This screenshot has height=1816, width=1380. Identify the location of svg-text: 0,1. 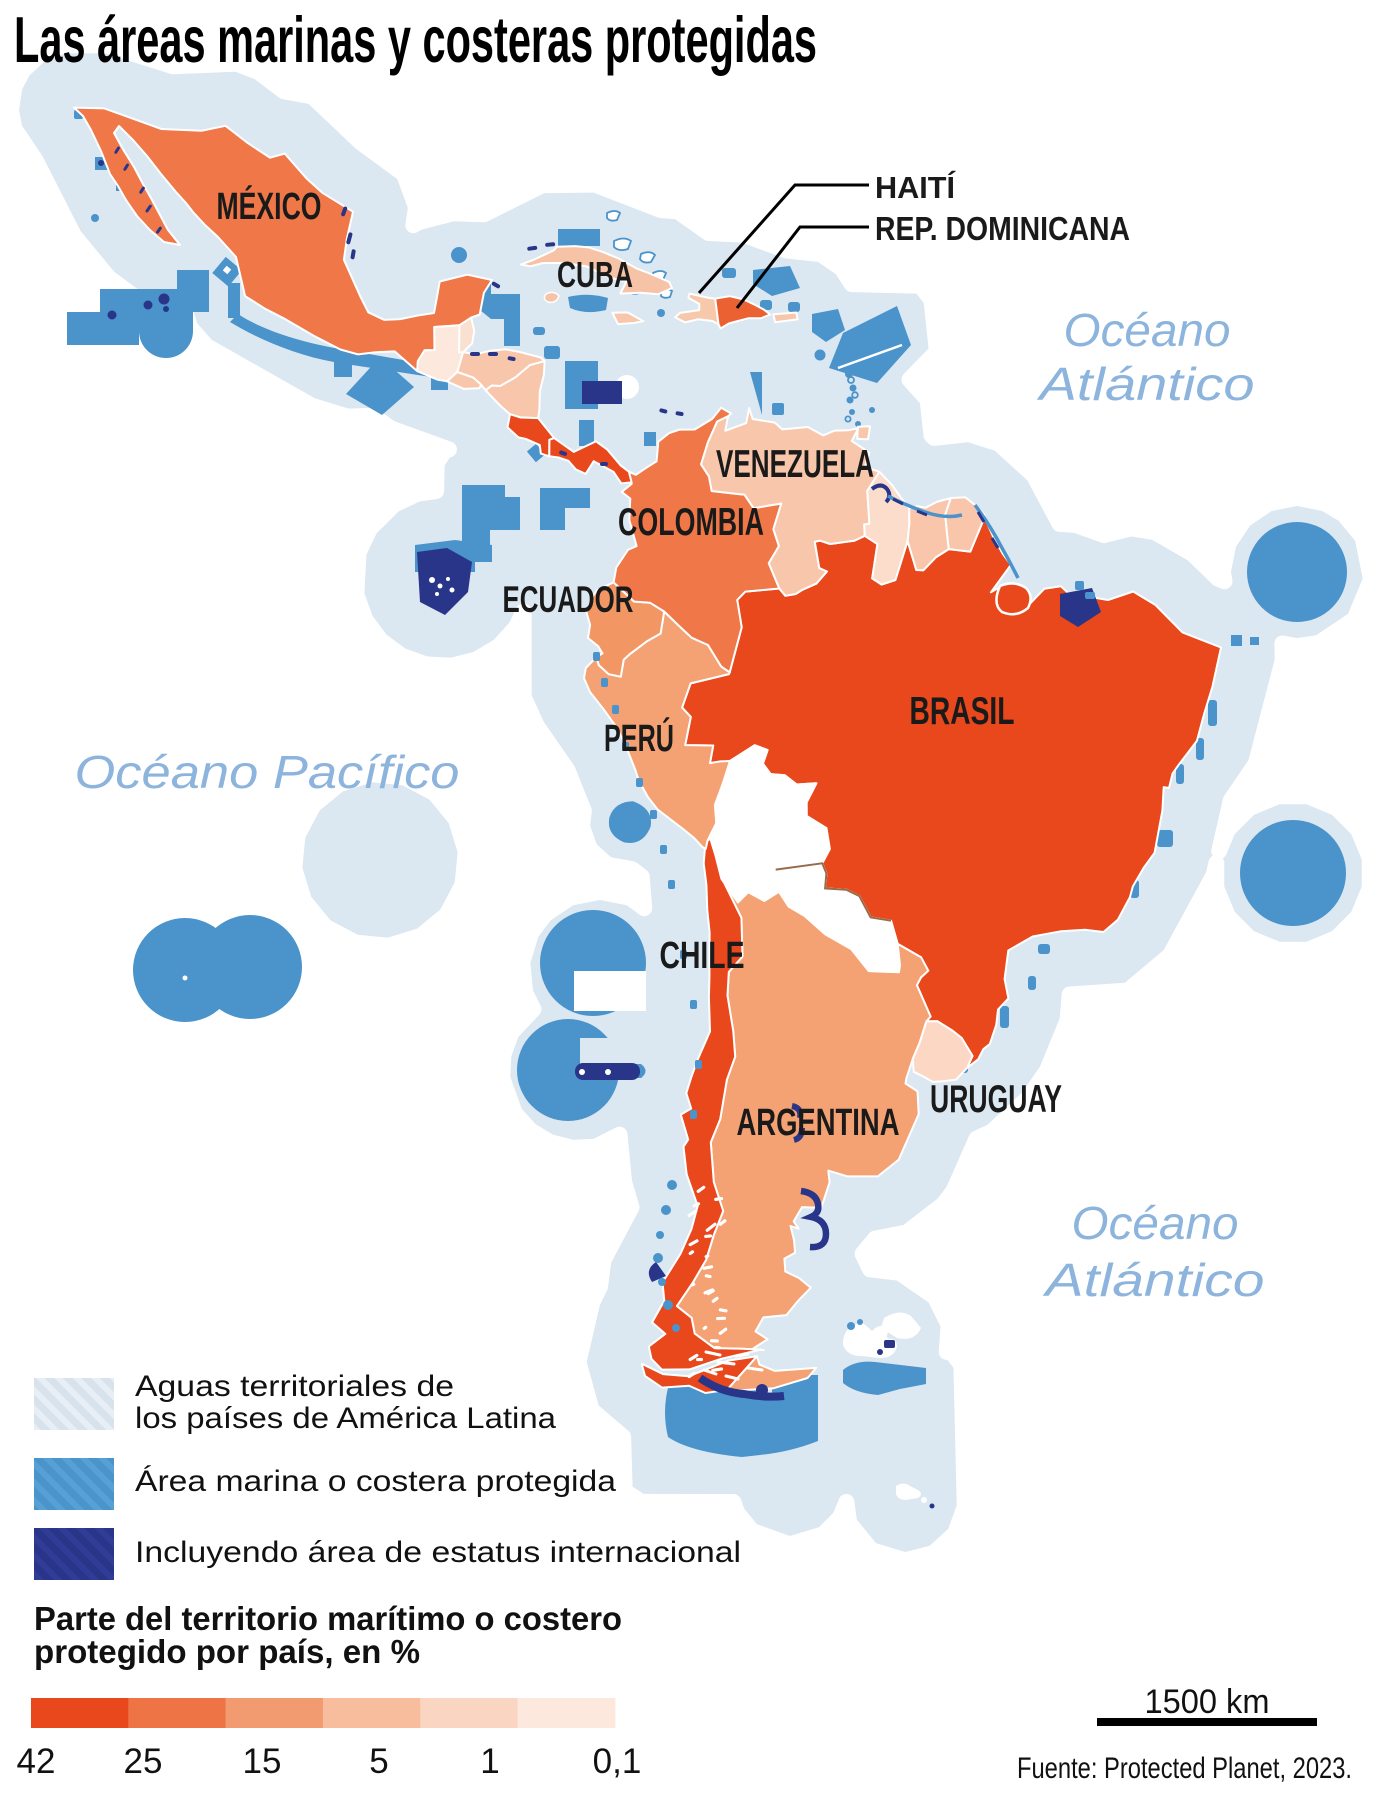
(617, 1761).